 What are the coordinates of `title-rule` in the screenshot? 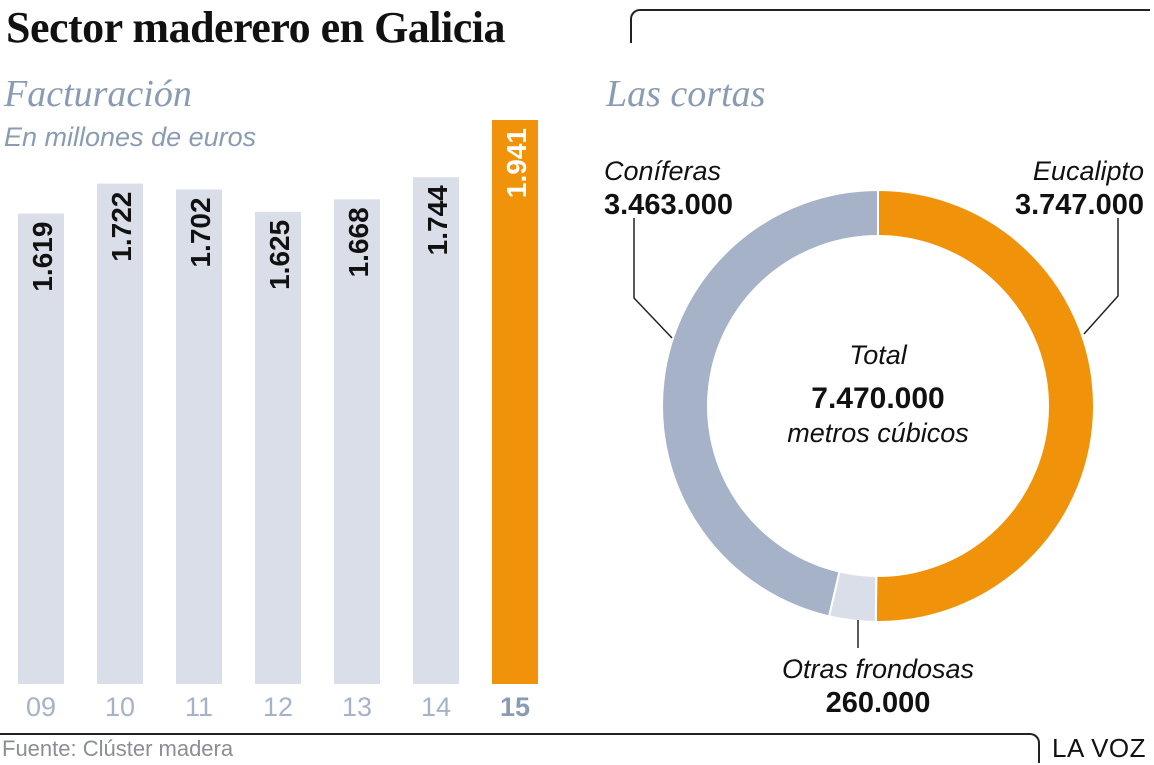 It's located at (890, 26).